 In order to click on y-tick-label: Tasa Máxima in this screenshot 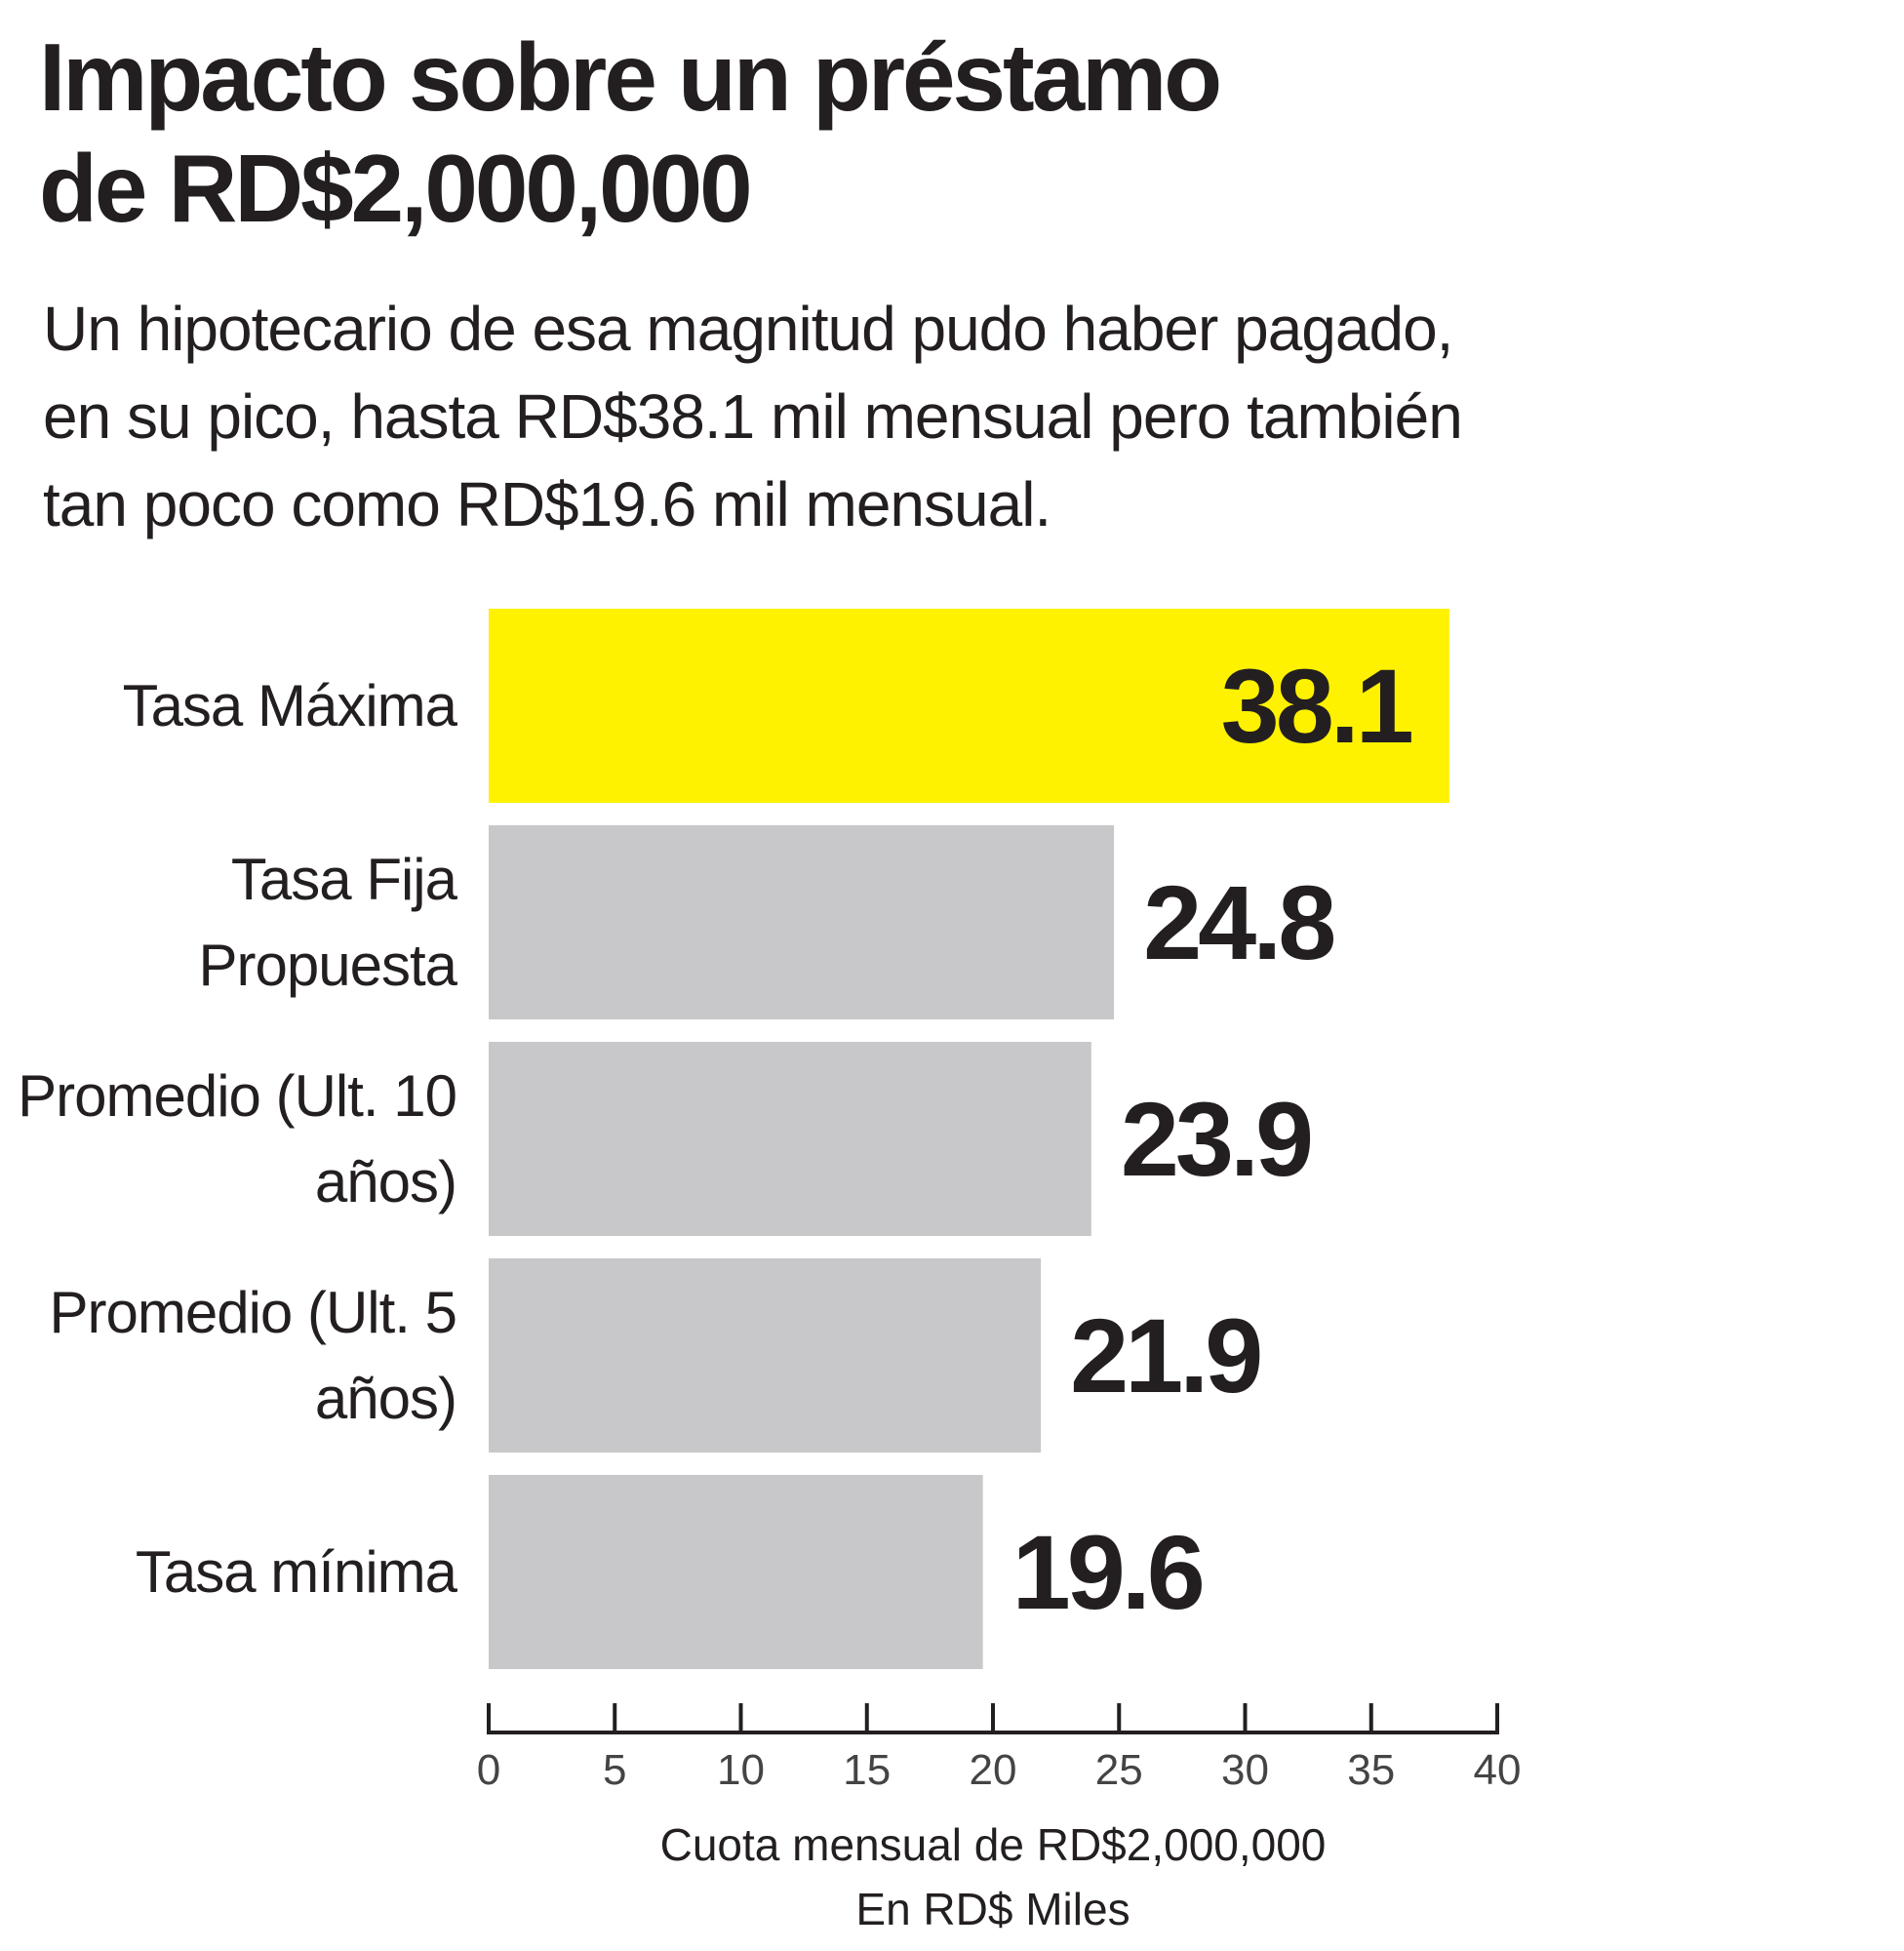, I will do `click(289, 705)`.